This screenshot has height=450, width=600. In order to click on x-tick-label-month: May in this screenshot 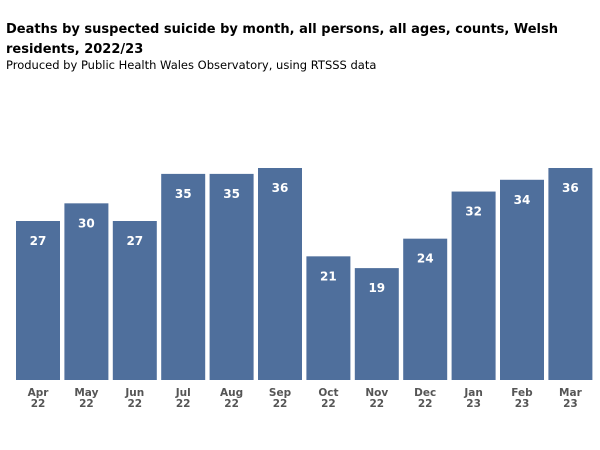, I will do `click(86, 393)`.